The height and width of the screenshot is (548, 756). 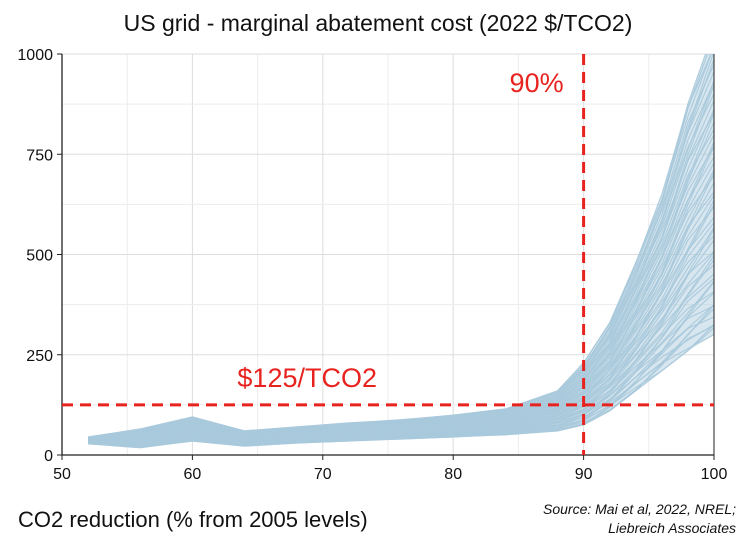 I want to click on source-line-2: Liebreich Associates, so click(x=672, y=528).